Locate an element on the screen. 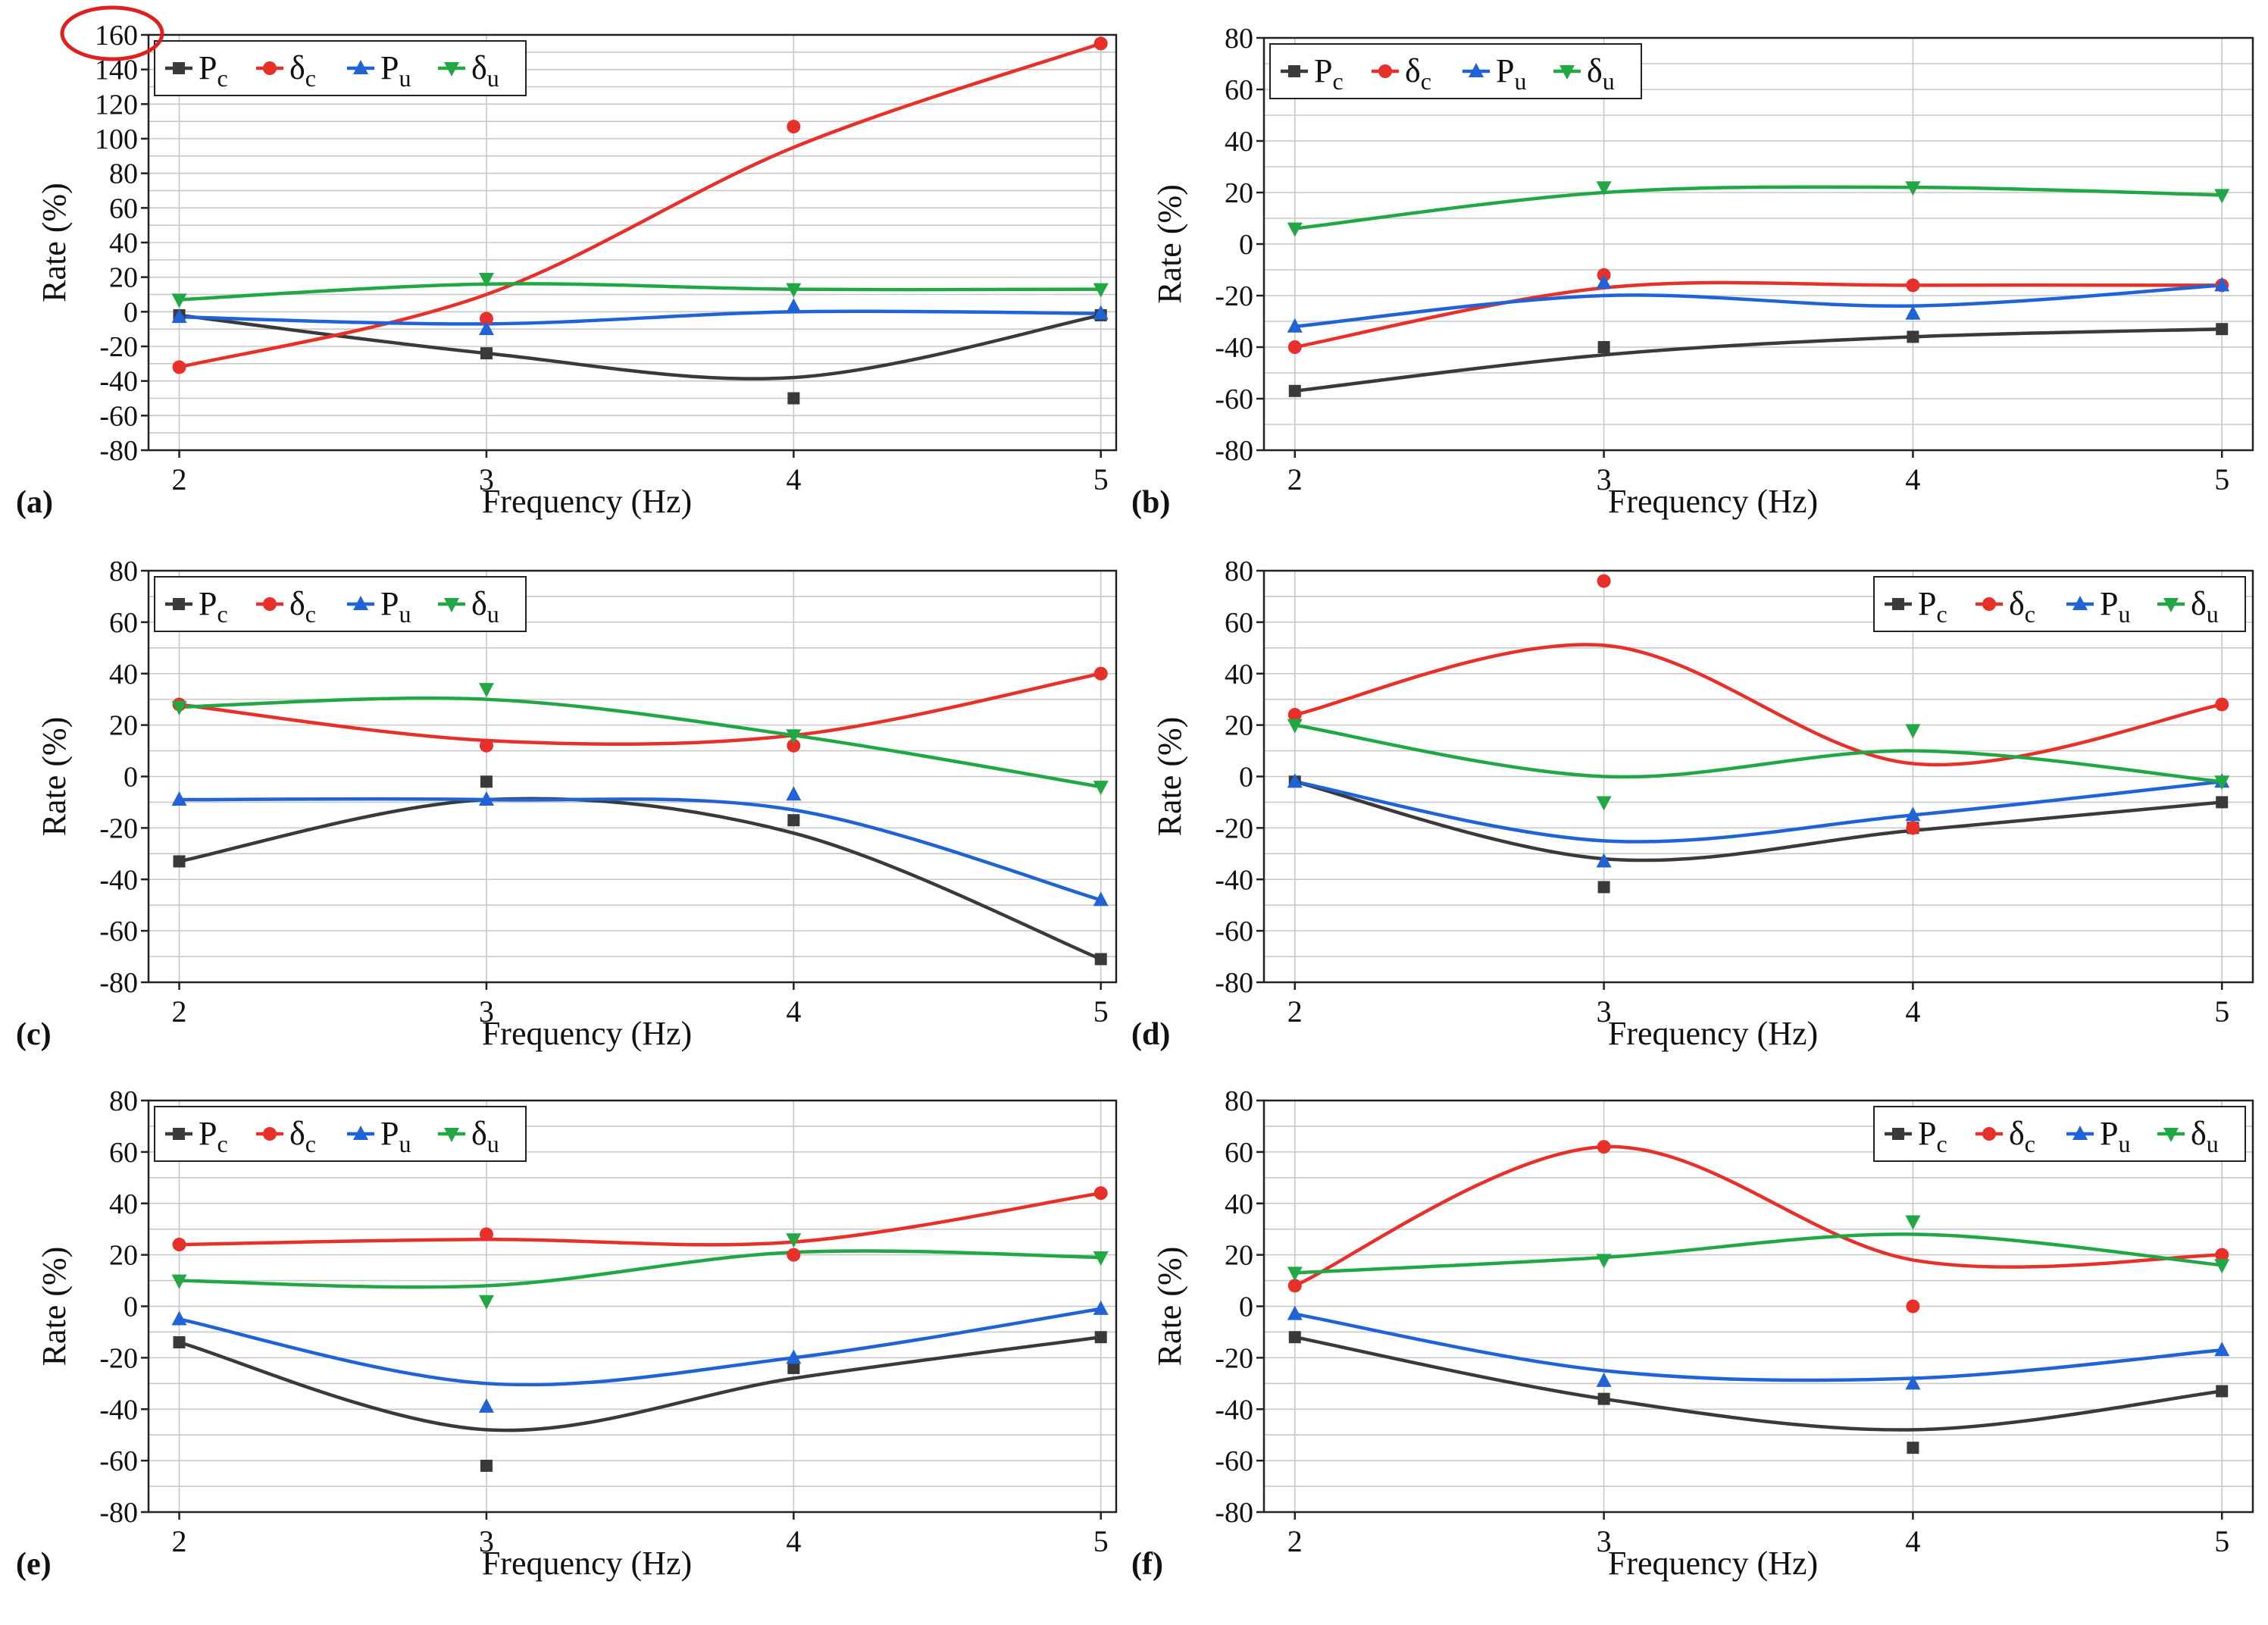 This screenshot has width=2268, height=1625. panel-label: (b) is located at coordinates (1151, 503).